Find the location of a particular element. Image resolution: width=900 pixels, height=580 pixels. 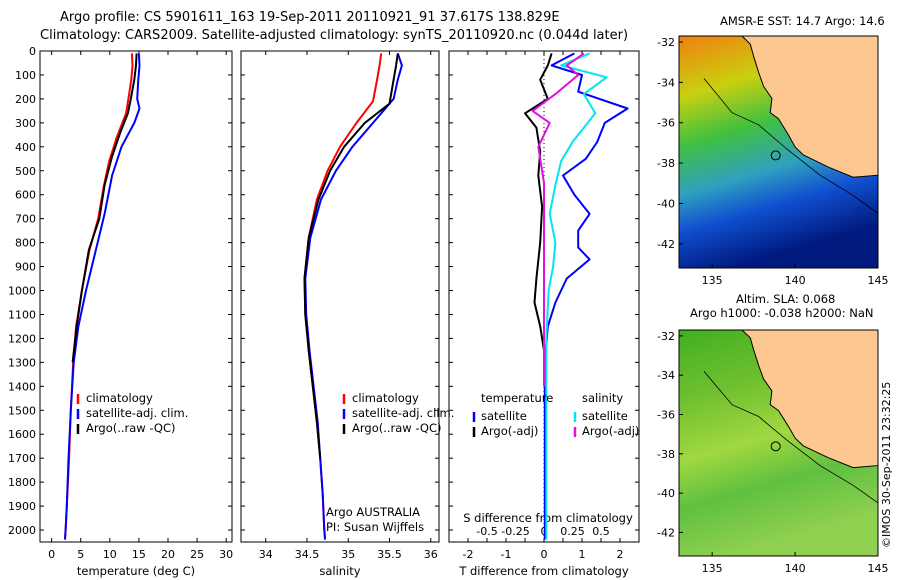

salinity-xlabel: salinity is located at coordinates (339, 571).